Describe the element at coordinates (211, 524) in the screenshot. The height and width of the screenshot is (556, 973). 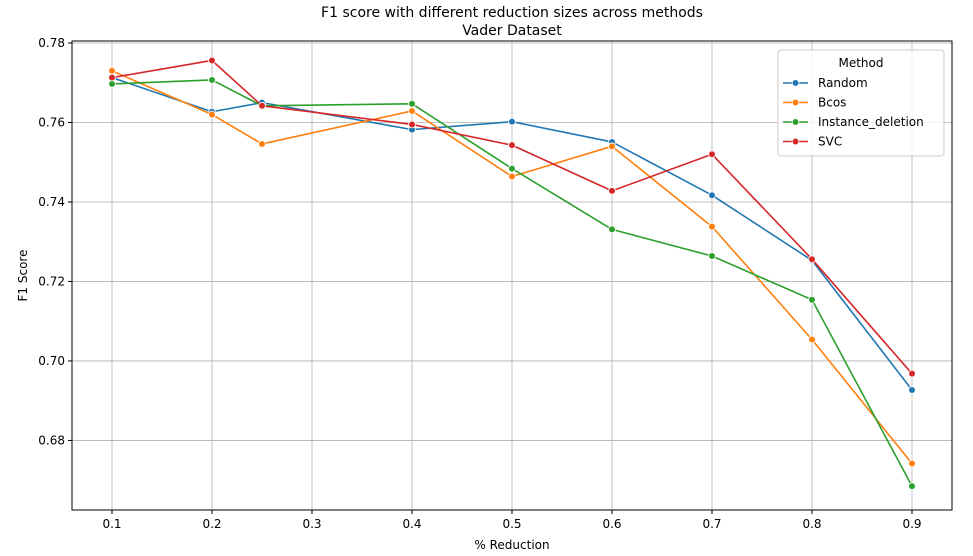
I see `x-tick-label: 0.2` at that location.